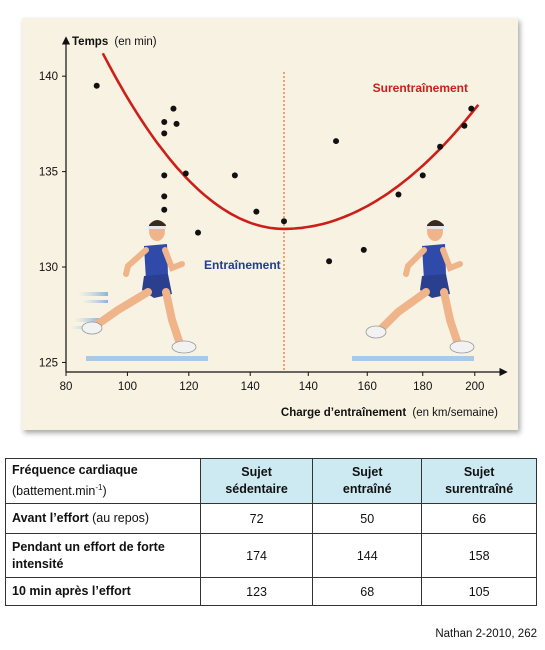  Describe the element at coordinates (103, 519) in the screenshot. I see `row-label: Avant l’effort (au repos)` at that location.